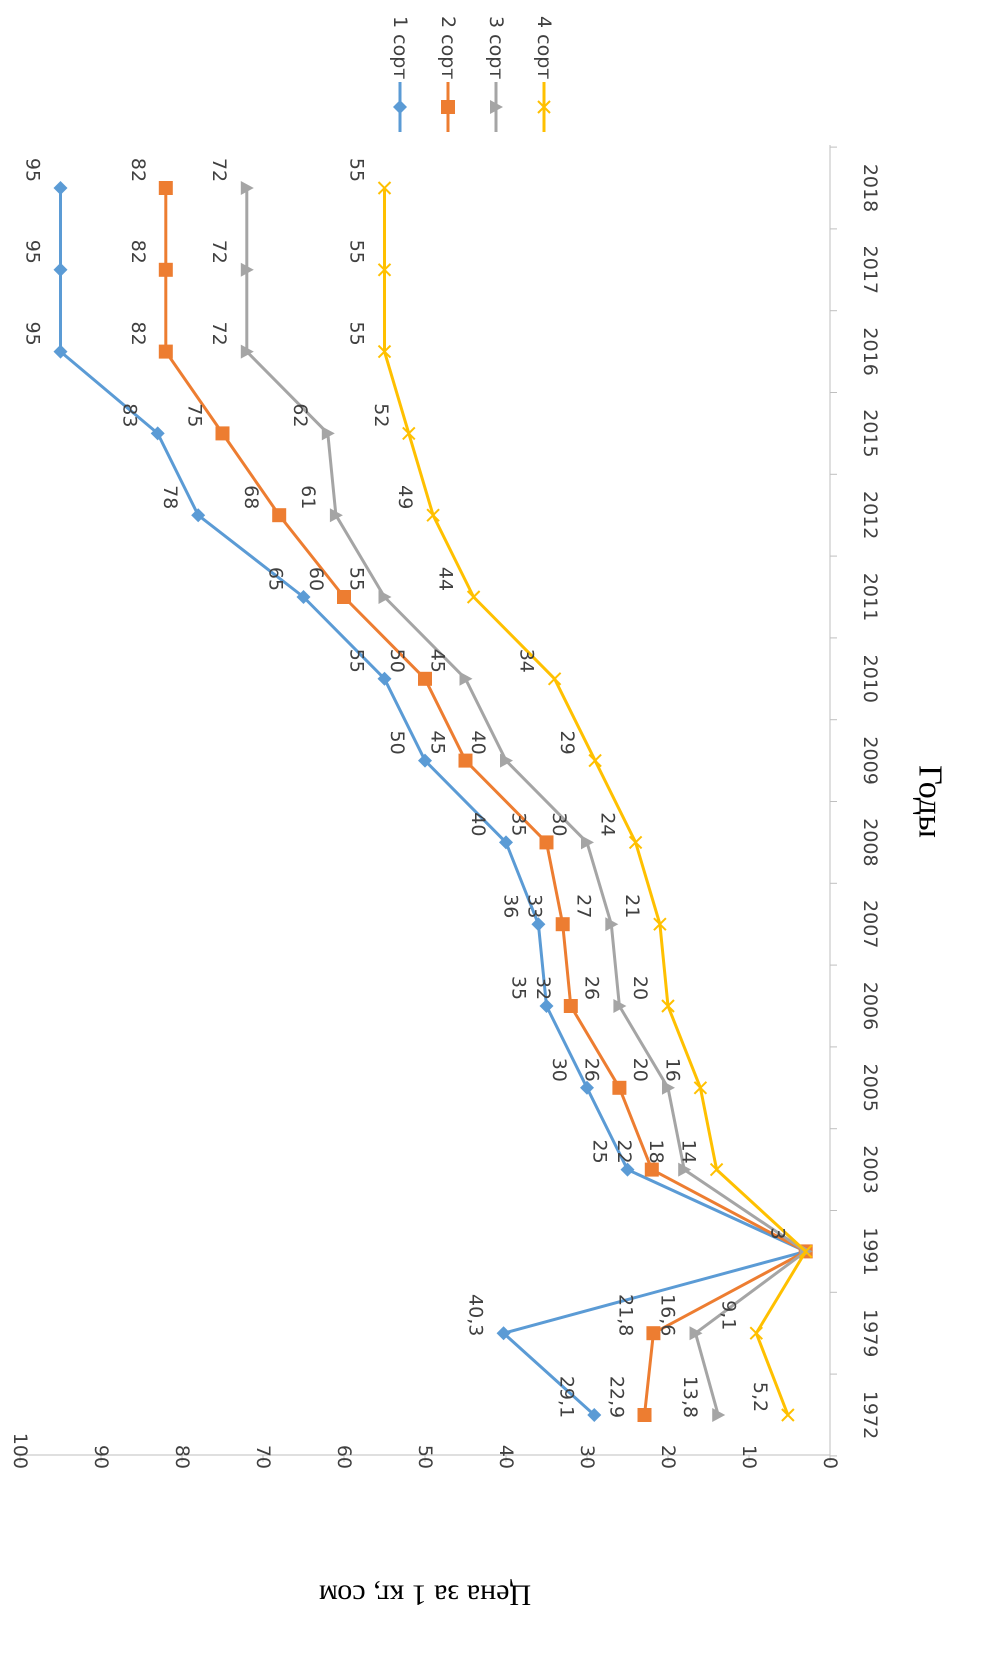 This screenshot has height=1659, width=983. Describe the element at coordinates (446, 579) in the screenshot. I see `data-label: 44` at that location.